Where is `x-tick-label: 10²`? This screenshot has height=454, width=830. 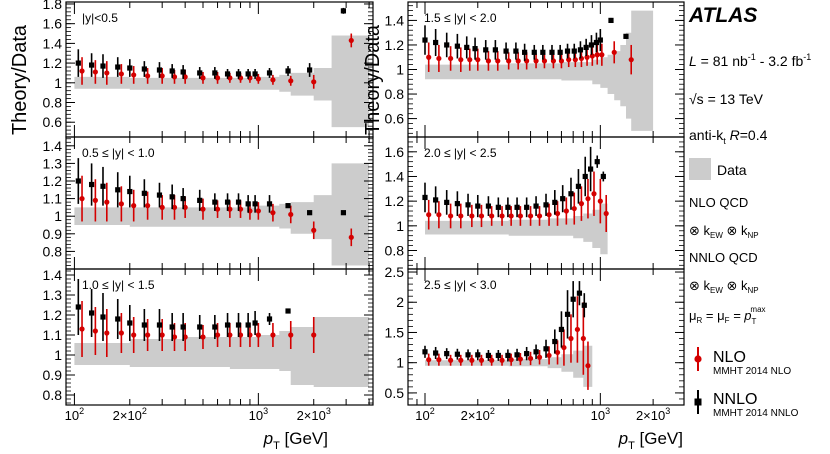
x-tick-label: 10² is located at coordinates (74, 414).